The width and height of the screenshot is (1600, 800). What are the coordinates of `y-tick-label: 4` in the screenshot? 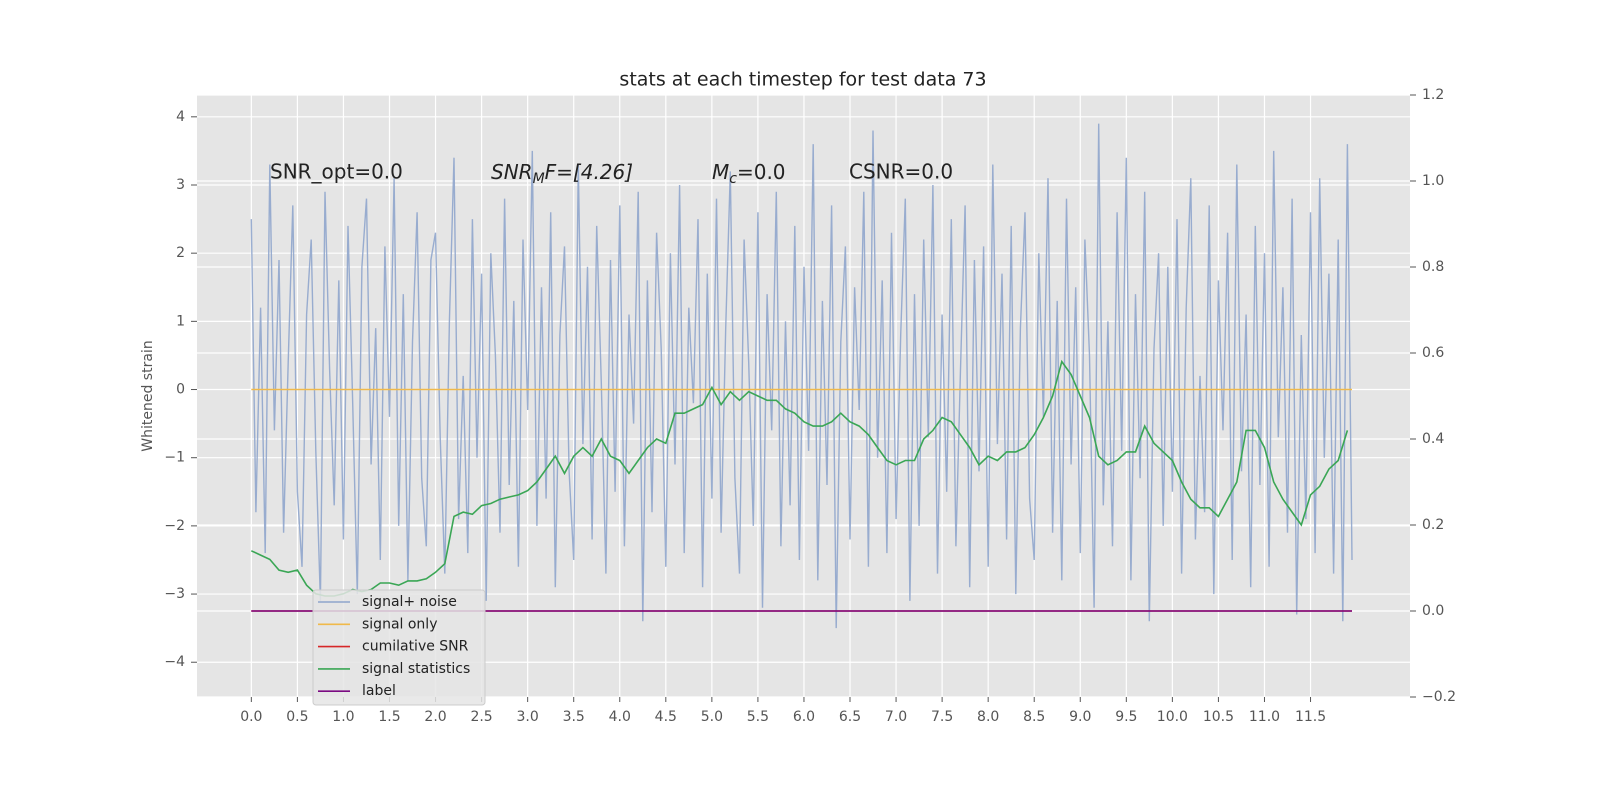 It's located at (180, 117).